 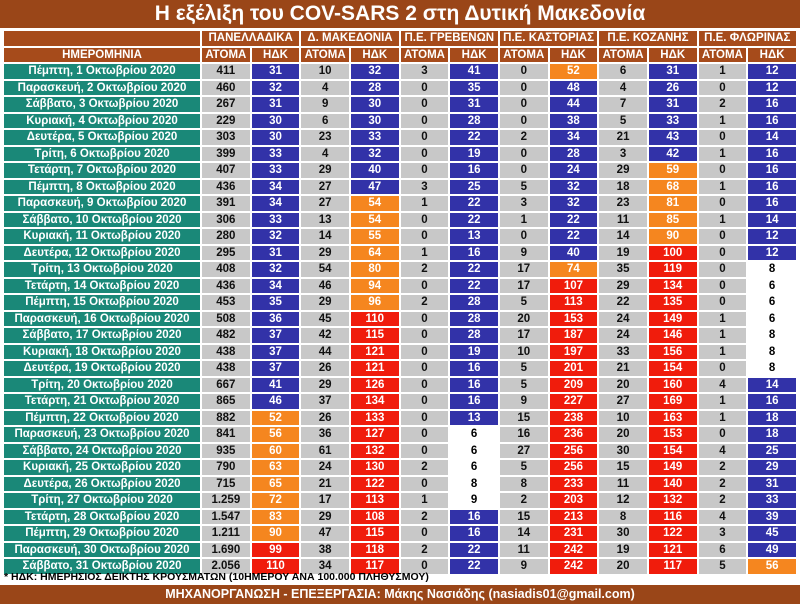 I want to click on row-date: Σάββατο, 31 Οκτωβρίου 2020, so click(x=102, y=566).